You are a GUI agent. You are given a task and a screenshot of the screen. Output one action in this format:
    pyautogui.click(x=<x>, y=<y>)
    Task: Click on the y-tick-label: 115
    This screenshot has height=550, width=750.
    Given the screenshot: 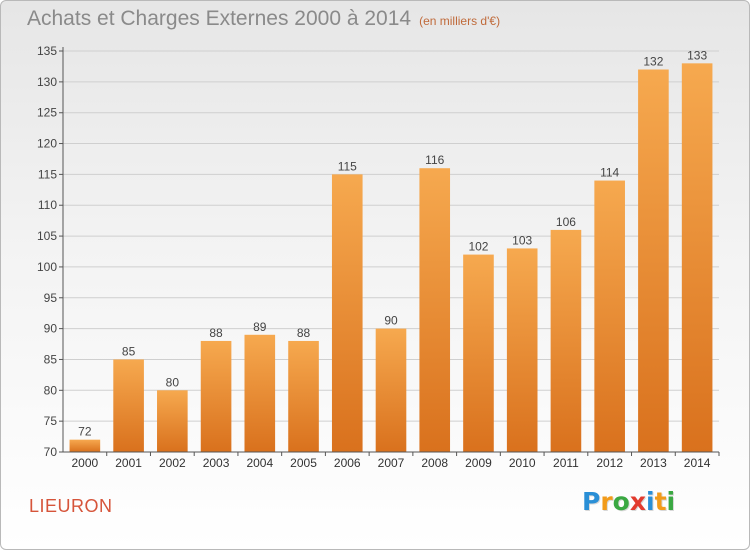 What is the action you would take?
    pyautogui.click(x=47, y=174)
    